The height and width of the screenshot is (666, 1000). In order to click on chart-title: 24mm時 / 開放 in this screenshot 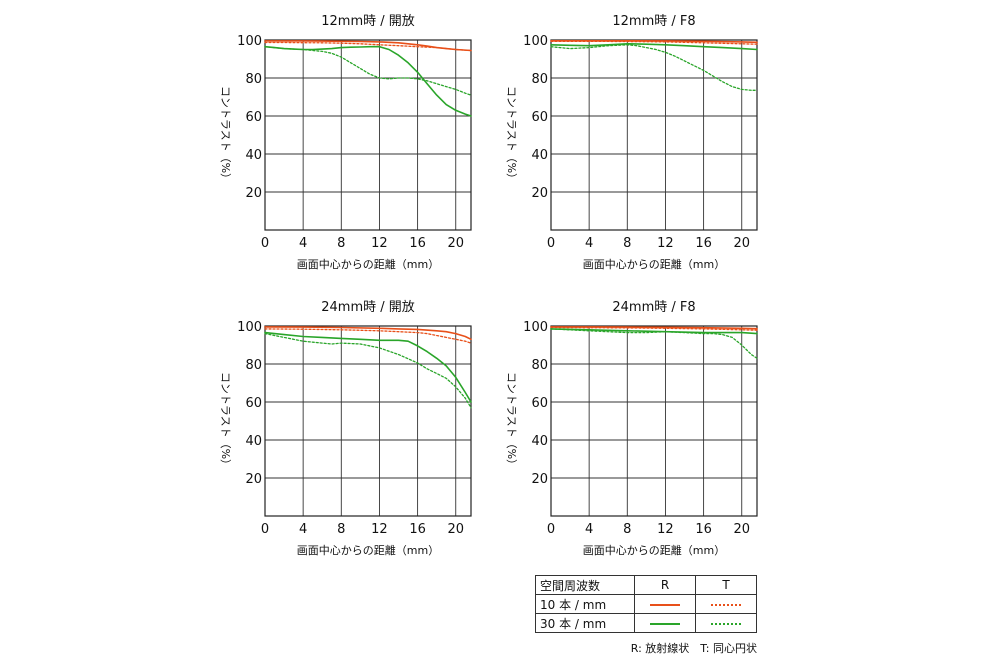, I will do `click(368, 307)`.